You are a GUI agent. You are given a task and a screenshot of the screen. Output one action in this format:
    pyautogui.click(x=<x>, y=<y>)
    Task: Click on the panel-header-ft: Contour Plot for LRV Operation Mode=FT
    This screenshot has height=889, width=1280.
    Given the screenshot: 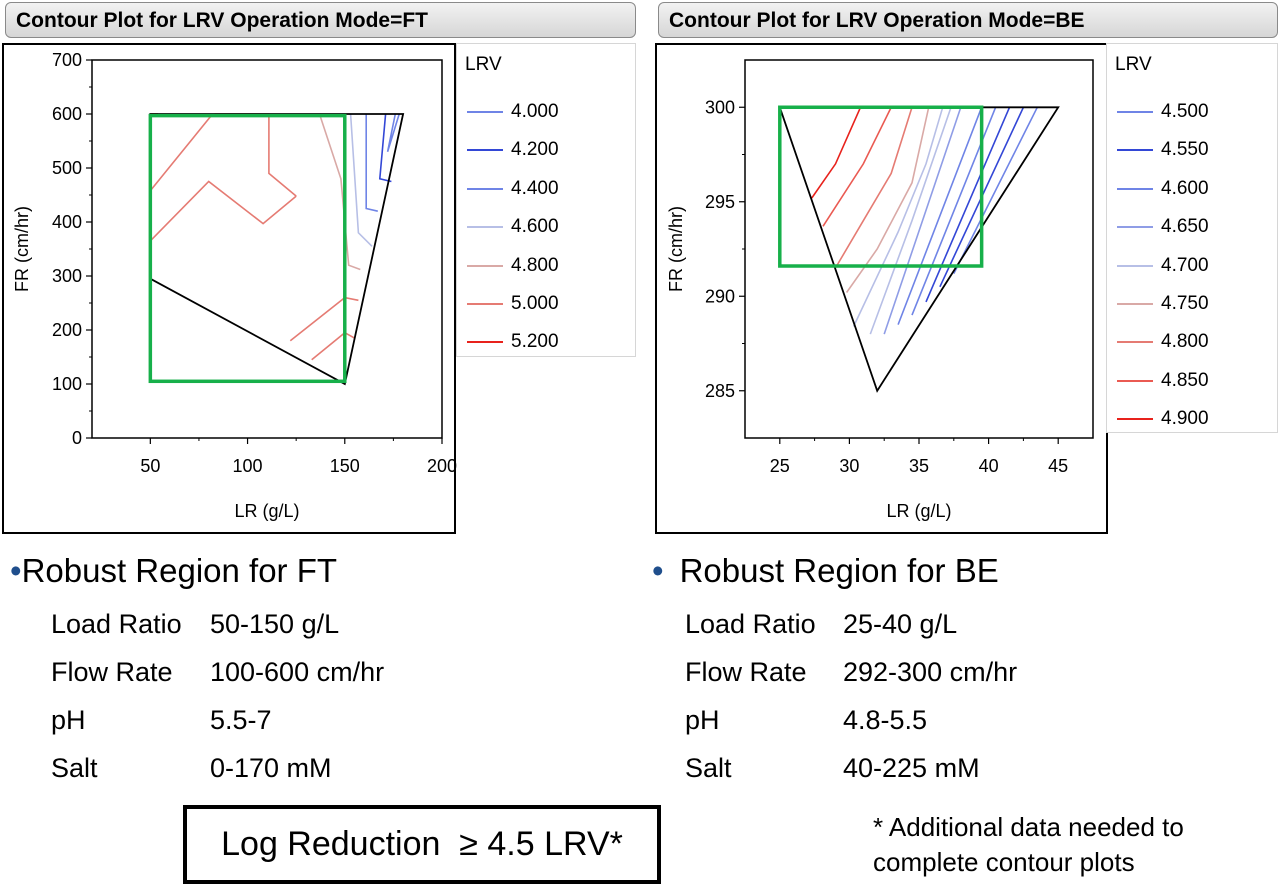 What is the action you would take?
    pyautogui.click(x=320, y=20)
    